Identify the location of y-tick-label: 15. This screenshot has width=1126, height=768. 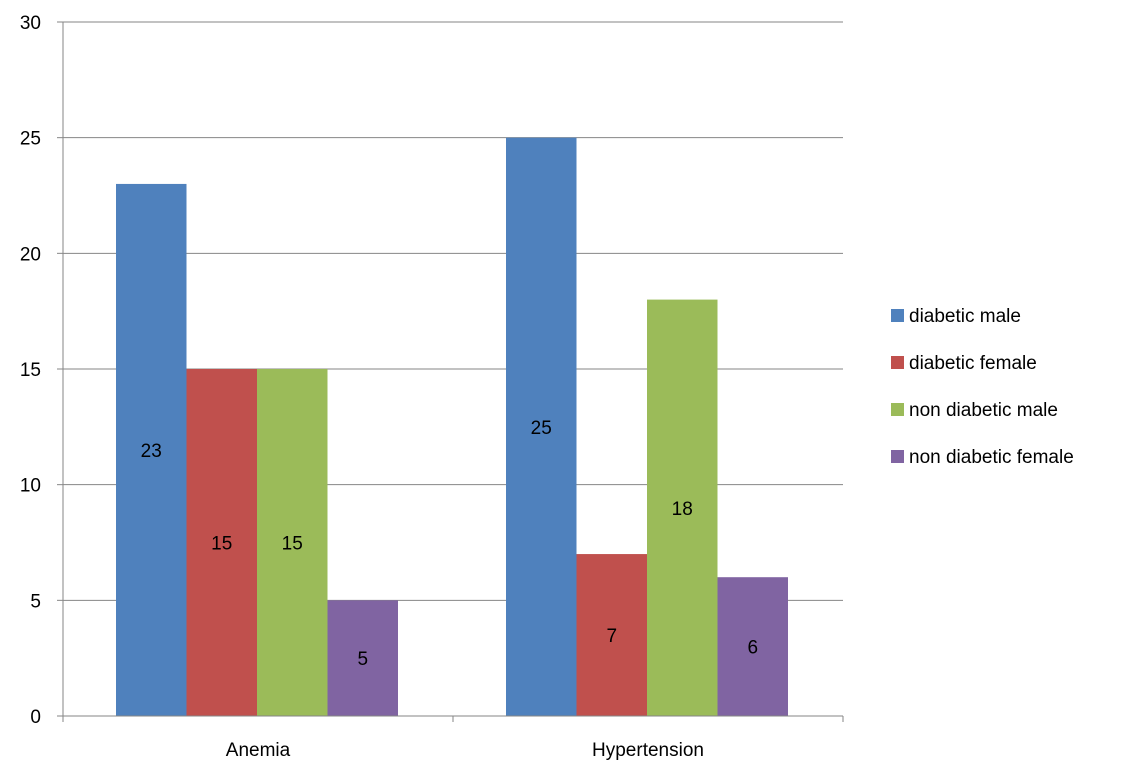
(30, 370).